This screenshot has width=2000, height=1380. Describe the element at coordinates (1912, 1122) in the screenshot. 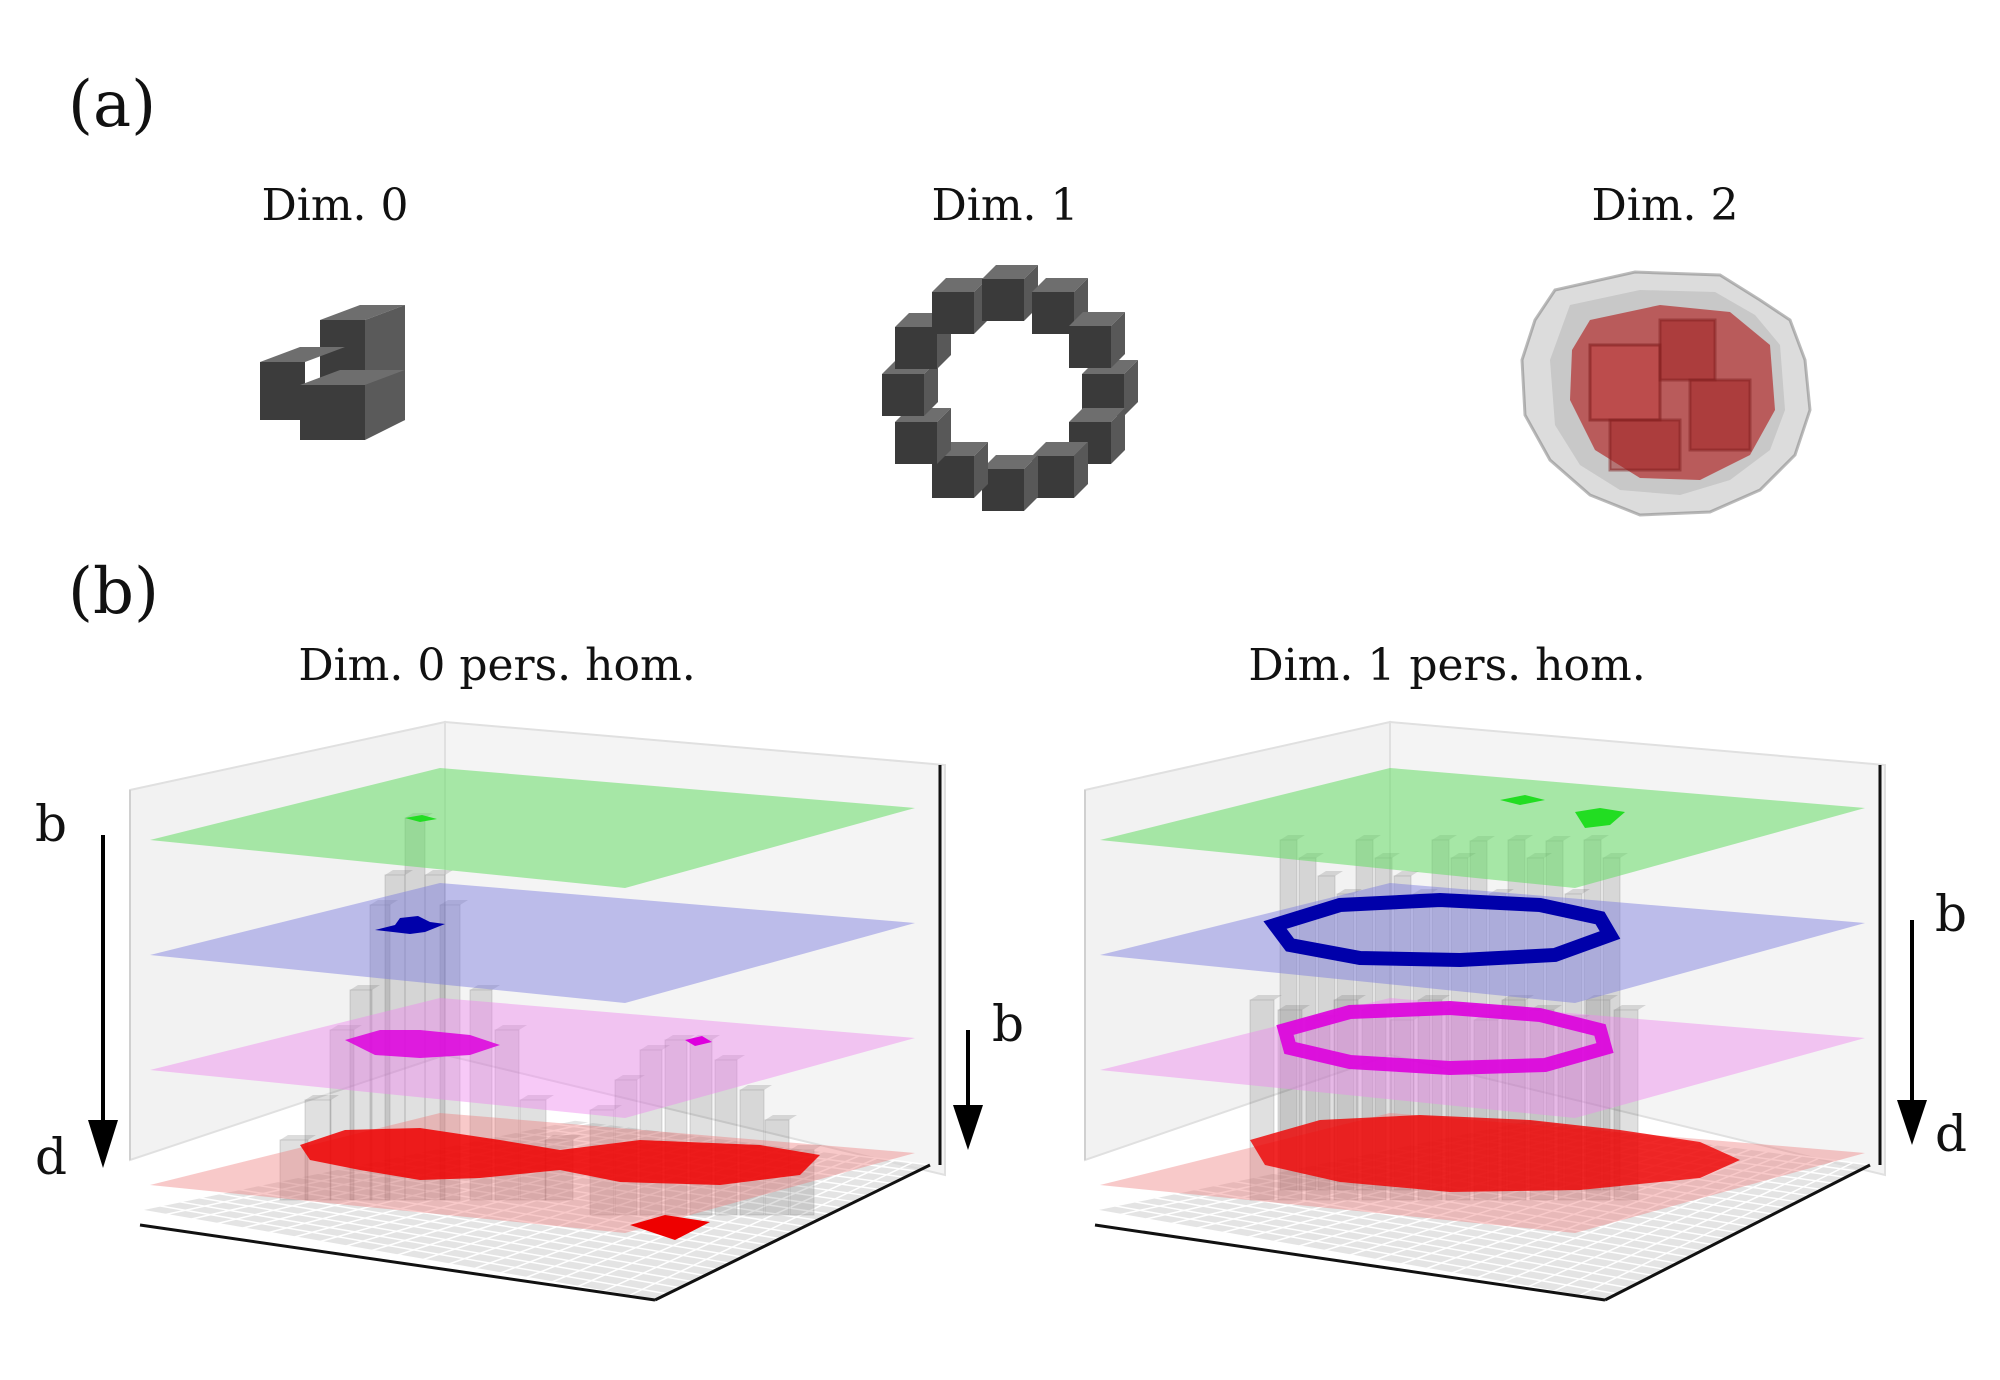

I see `right-arrowhead` at that location.